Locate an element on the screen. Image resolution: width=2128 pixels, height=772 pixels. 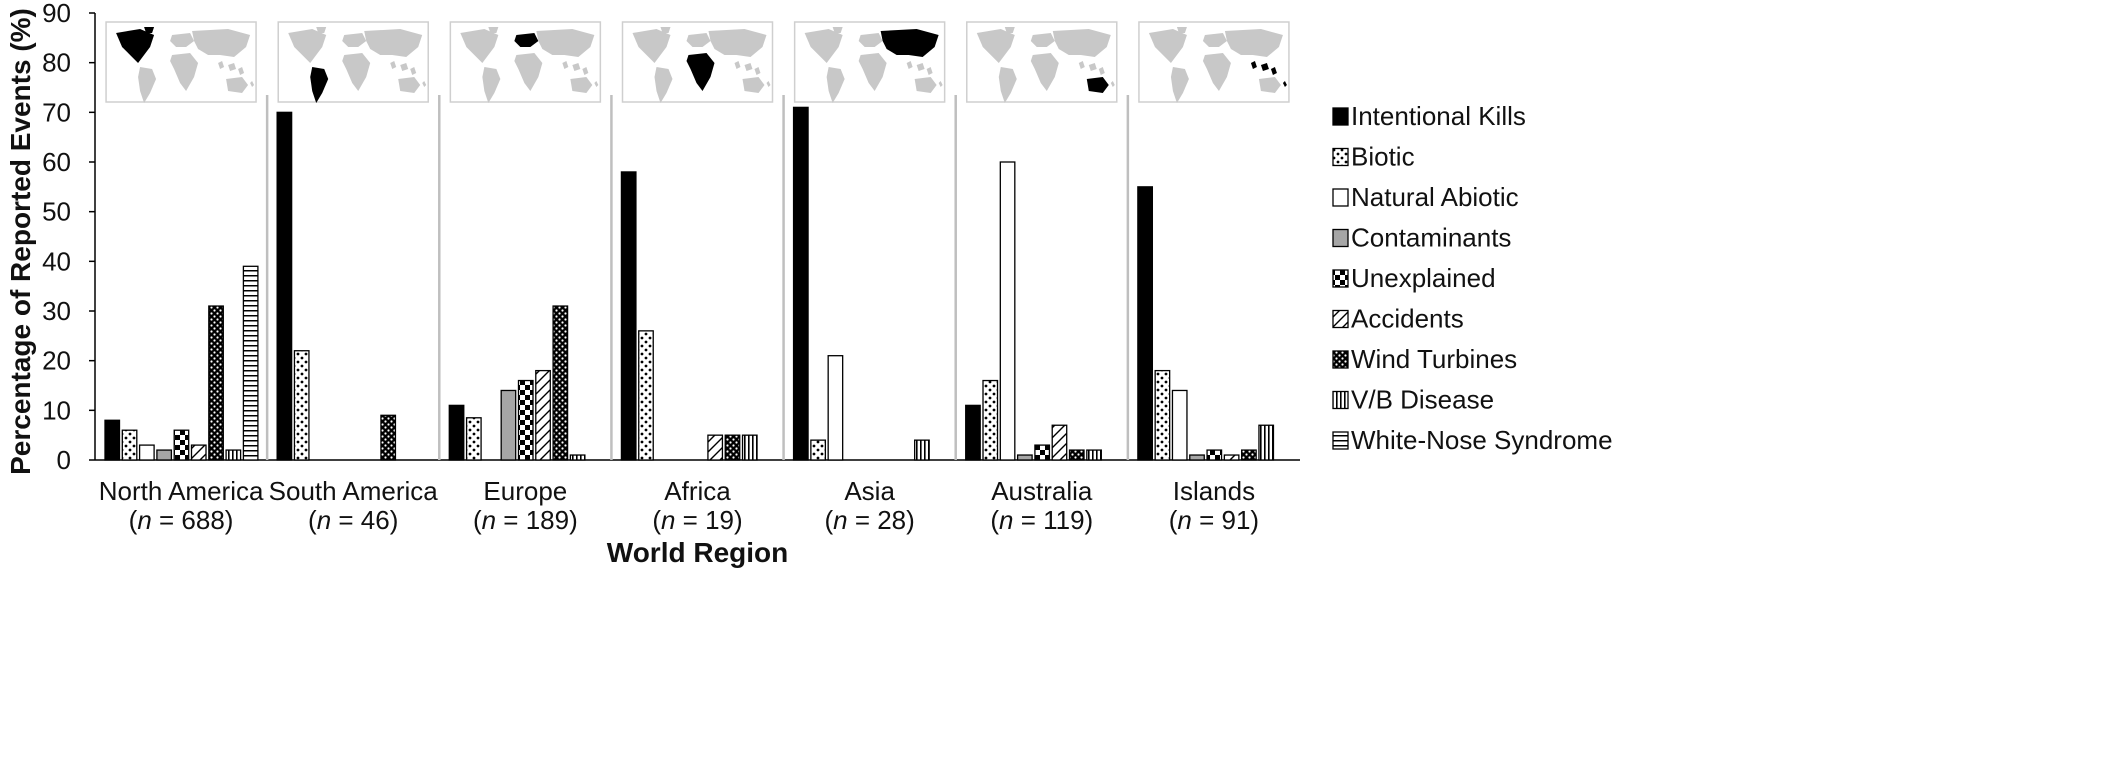
legend-item-accidents: Accidents is located at coordinates (1398, 319).